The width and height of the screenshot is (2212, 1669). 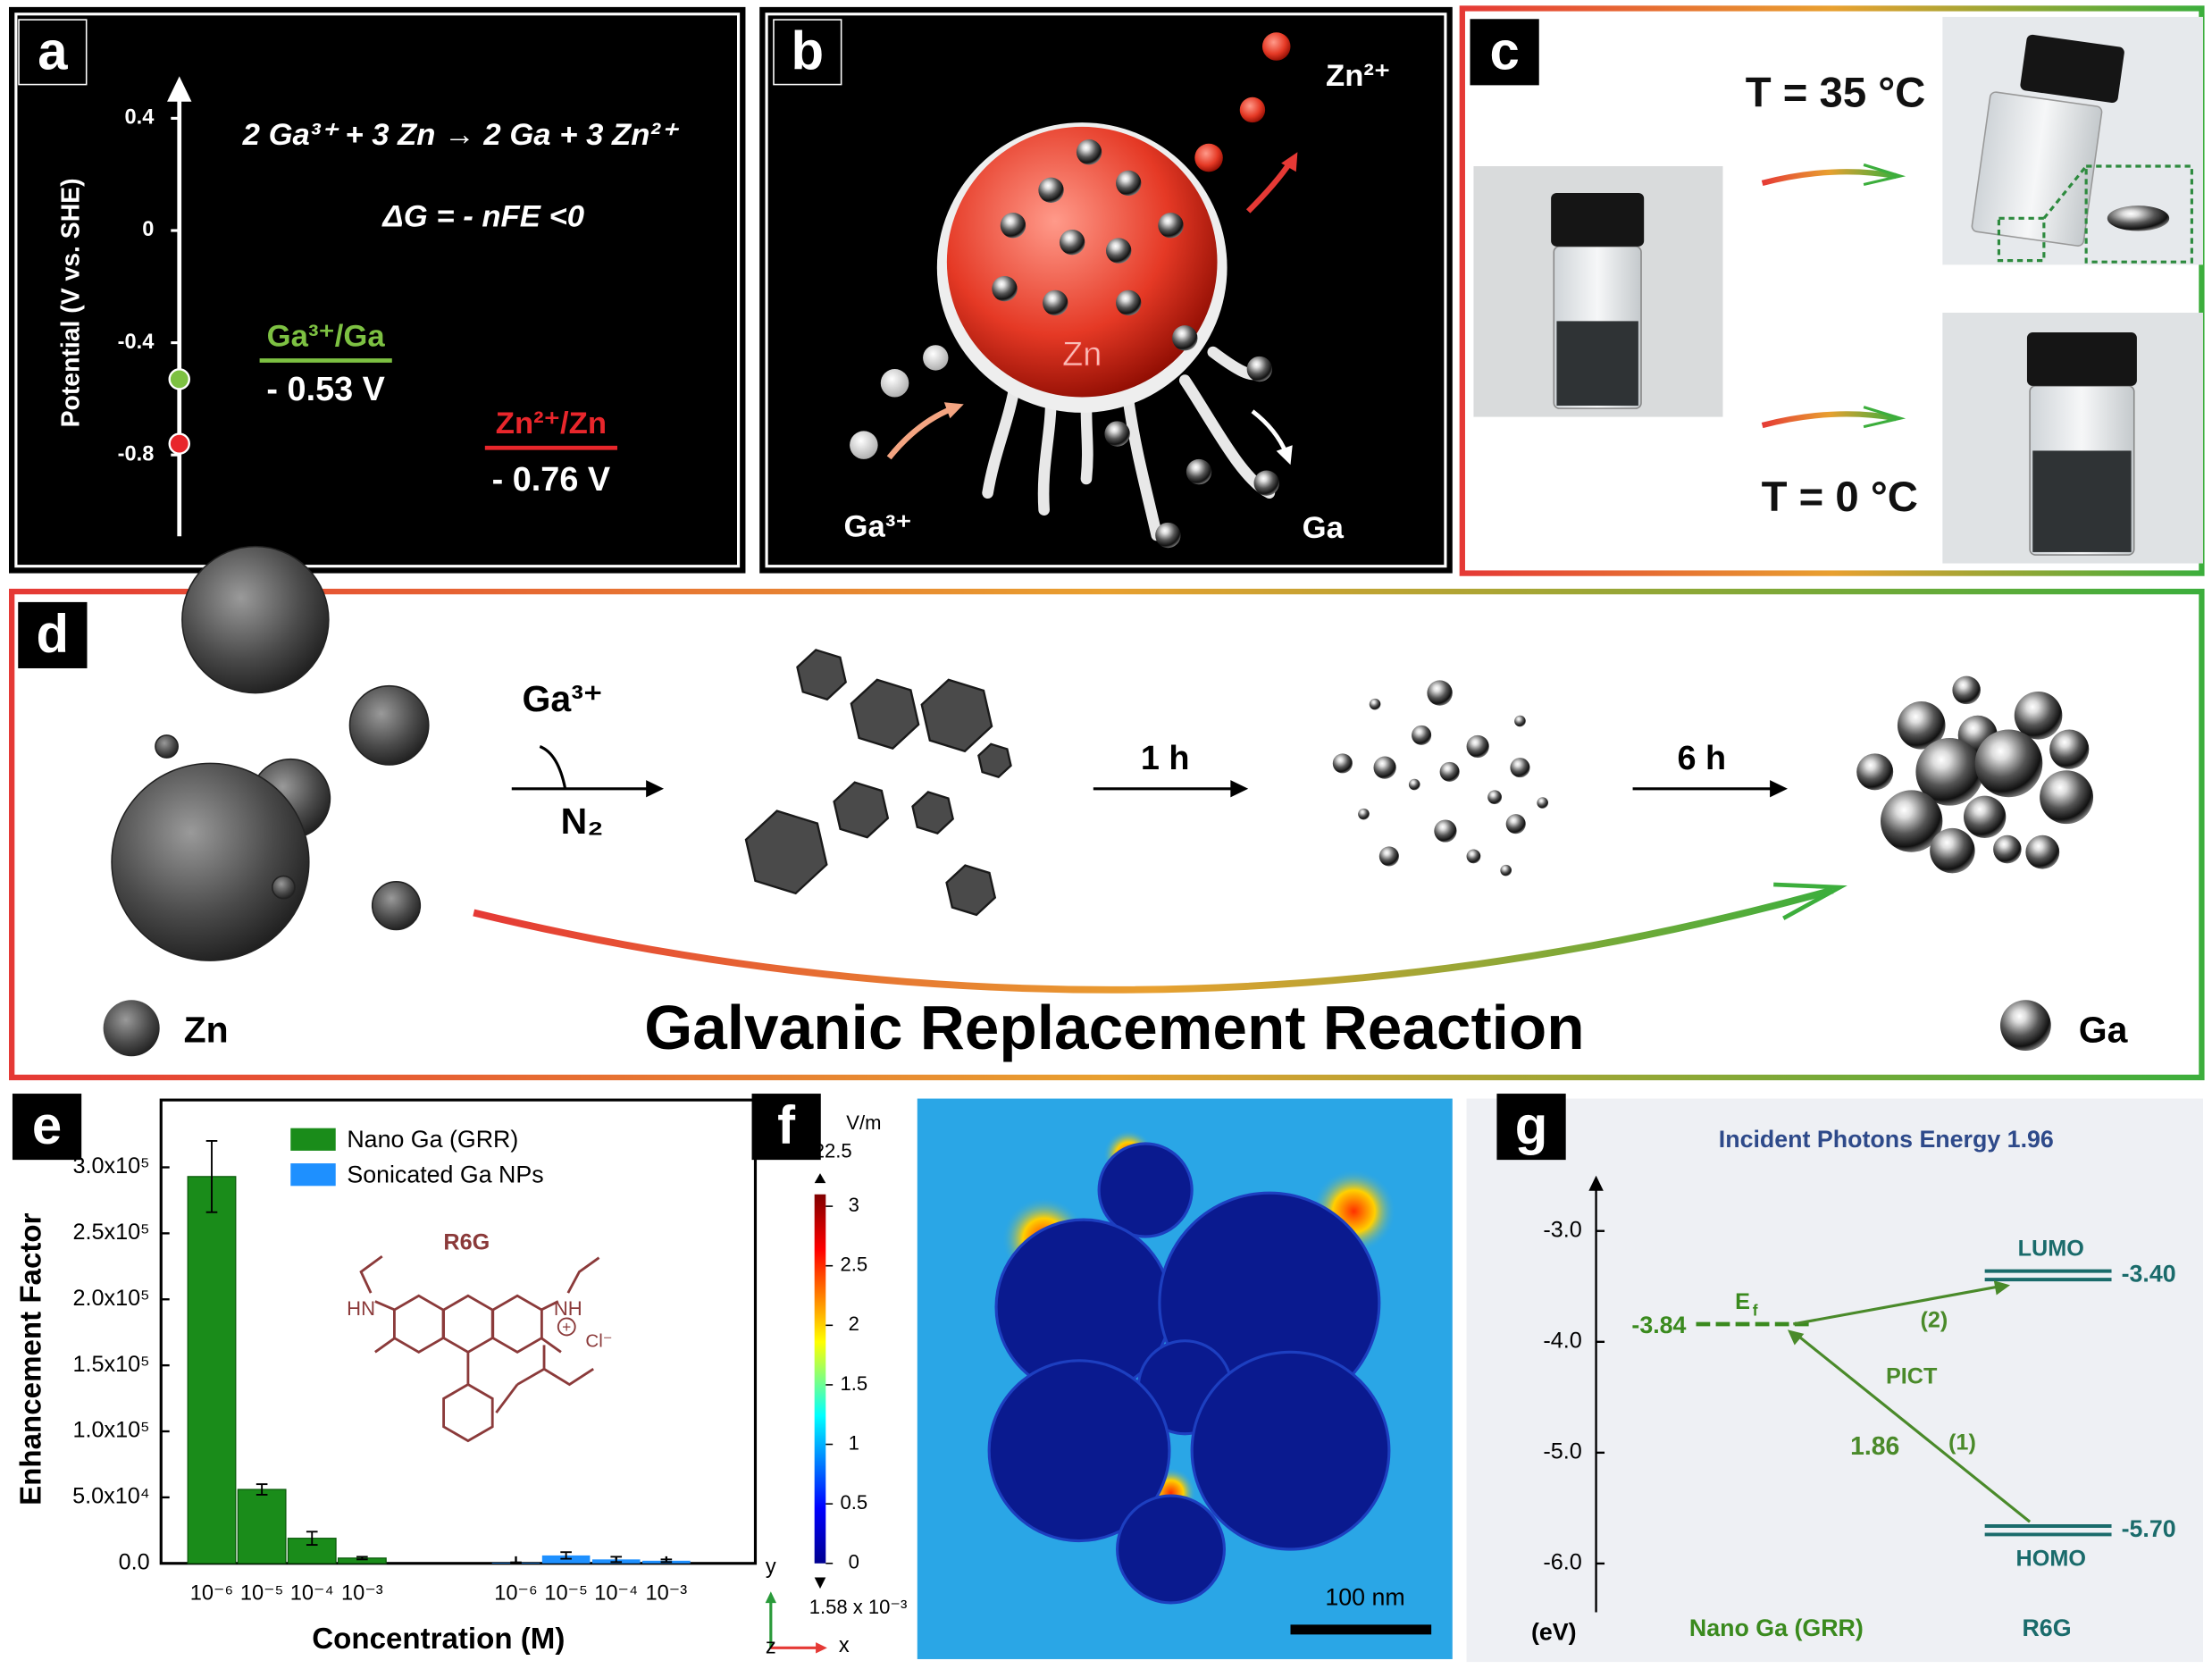 What do you see at coordinates (111, 1232) in the screenshot?
I see `y-tick-label: 2.5x10⁵` at bounding box center [111, 1232].